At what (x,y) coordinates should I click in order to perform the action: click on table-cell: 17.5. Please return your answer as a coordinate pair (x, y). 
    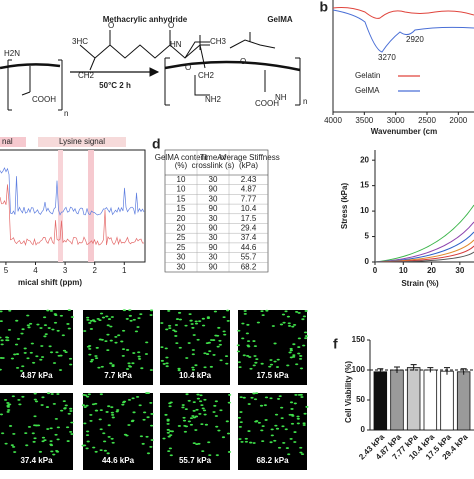
    Looking at the image, I should click on (249, 218).